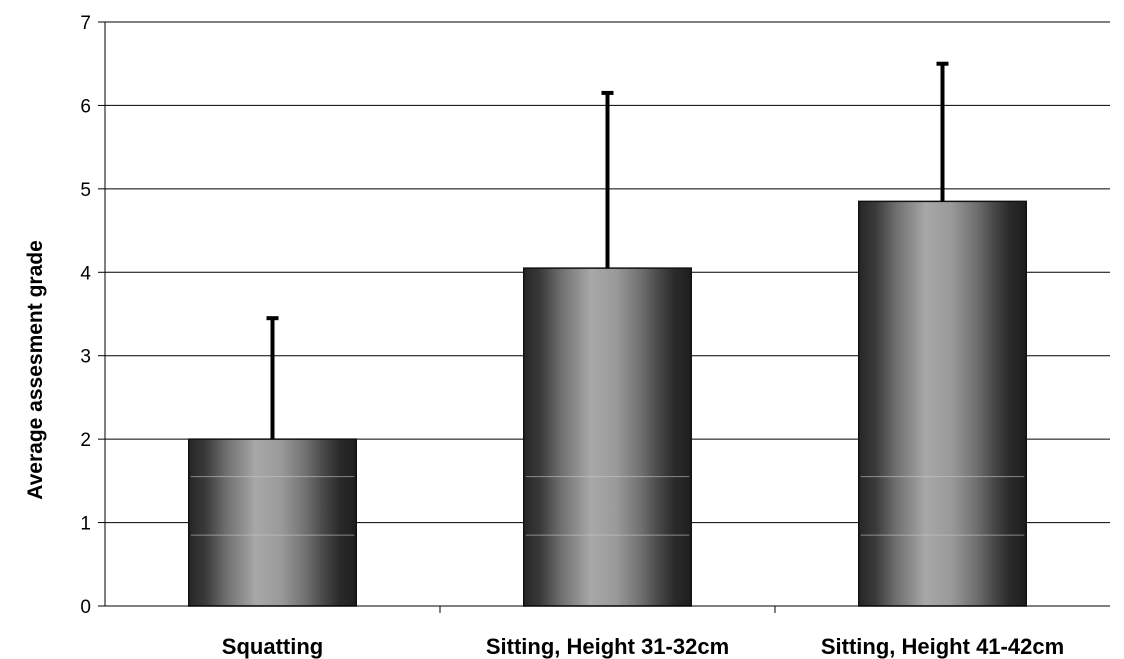  I want to click on y-tick-label: 4, so click(85, 273).